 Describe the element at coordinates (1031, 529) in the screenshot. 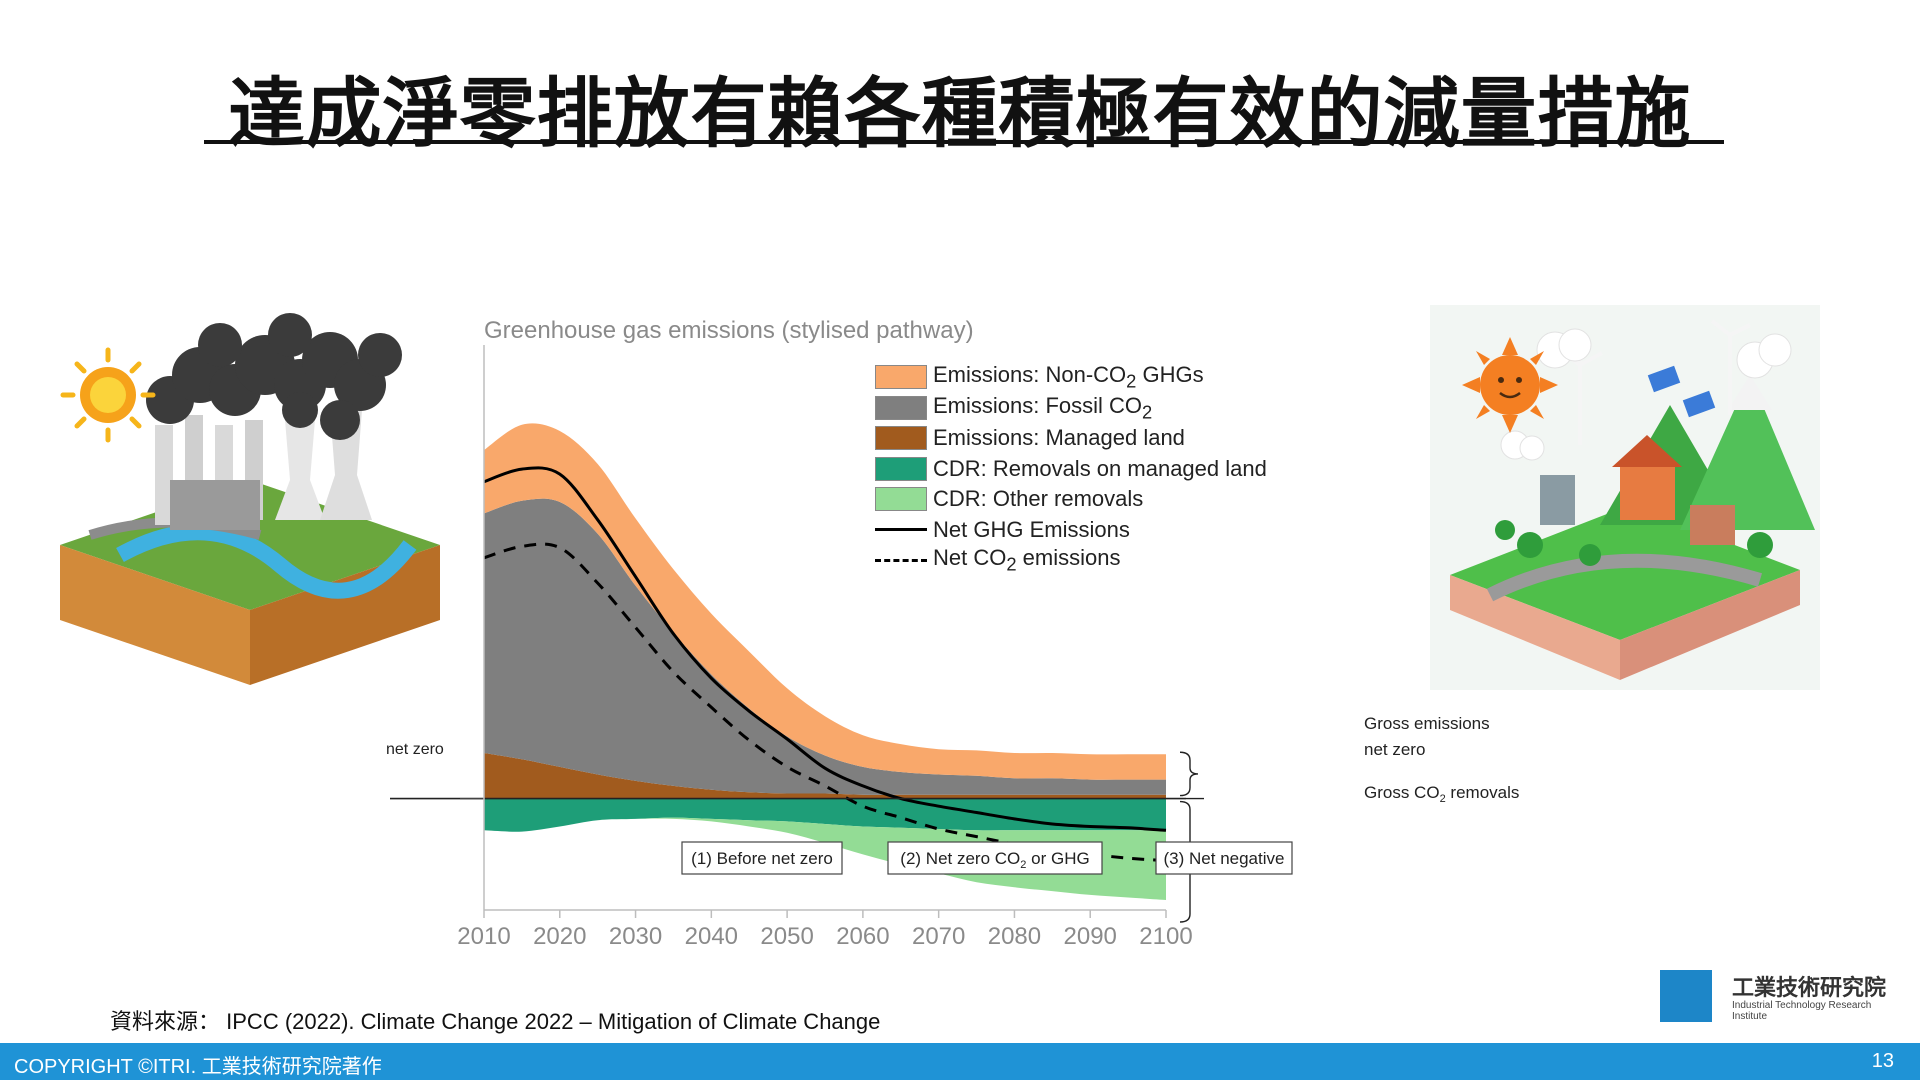

I see `legend-label: Net GHG Emissions` at that location.